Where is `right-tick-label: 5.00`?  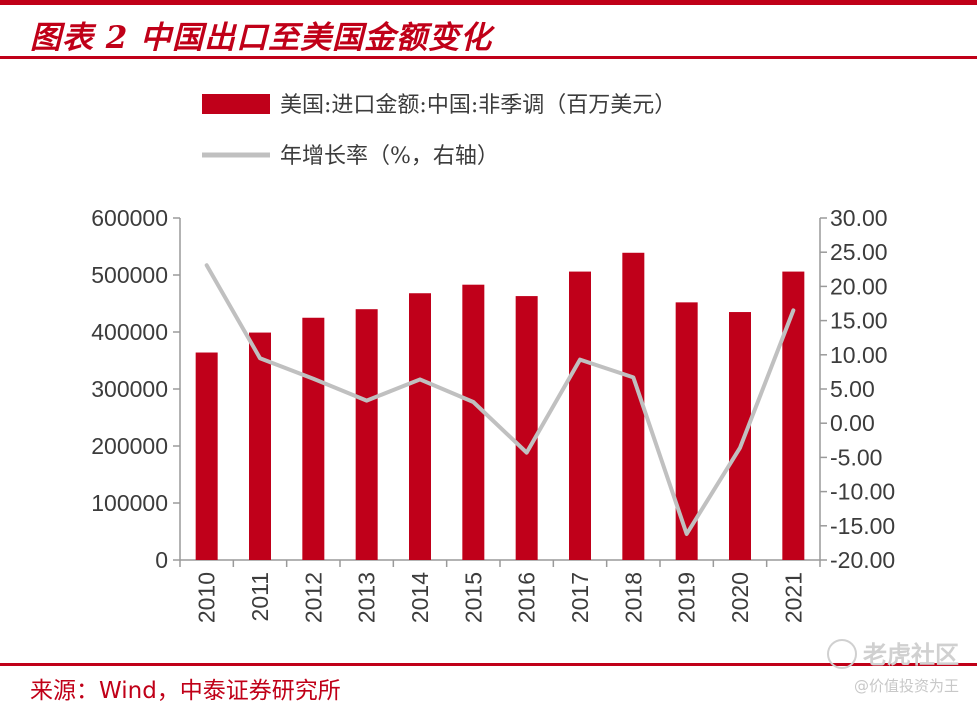 right-tick-label: 5.00 is located at coordinates (852, 389).